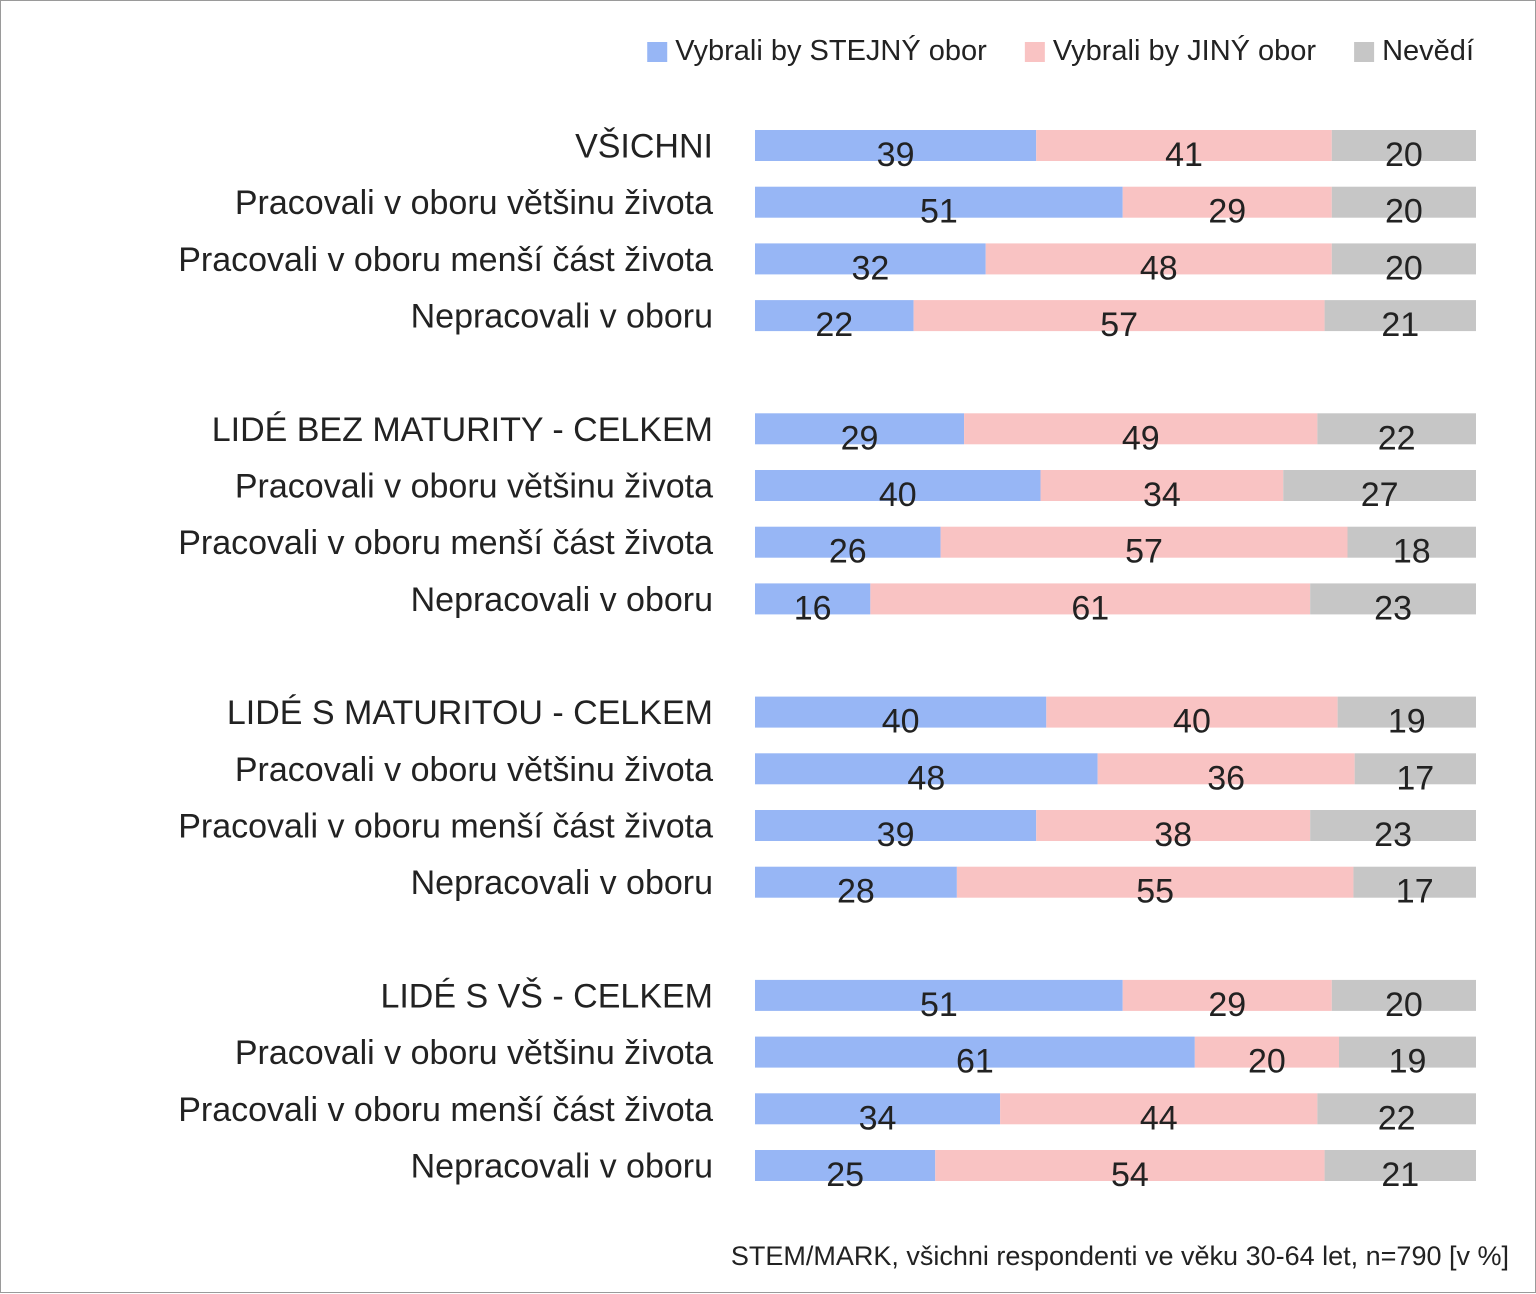  What do you see at coordinates (1412, 552) in the screenshot?
I see `data-label: 18` at bounding box center [1412, 552].